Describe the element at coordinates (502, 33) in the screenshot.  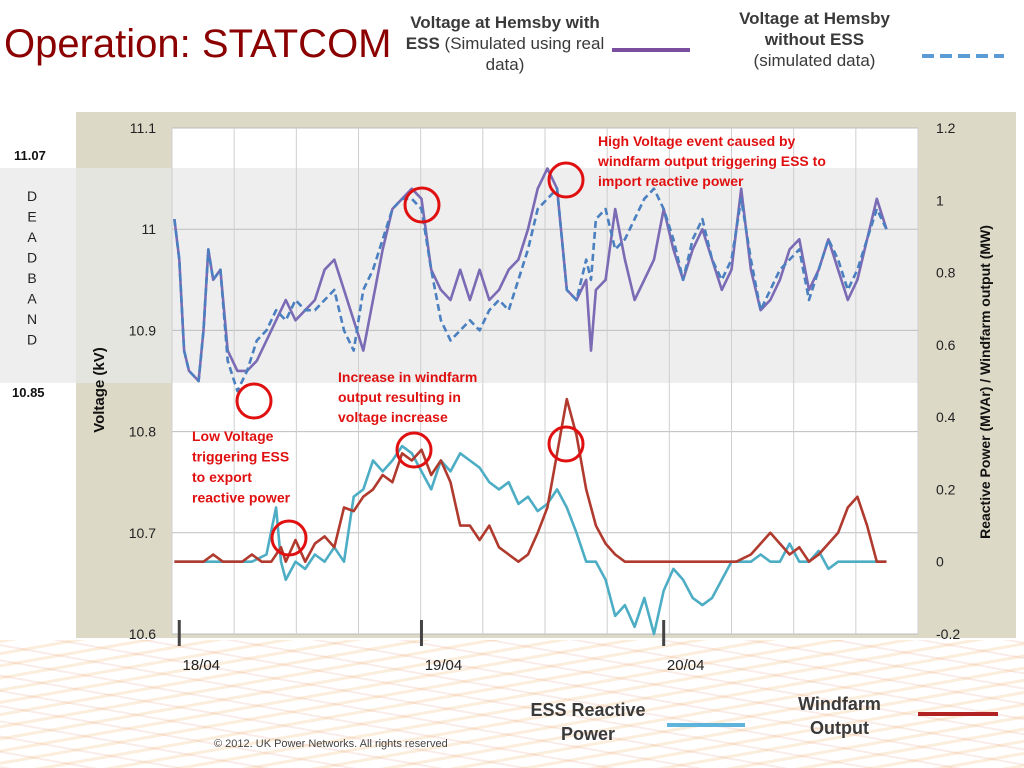
I see `legend-with-ess-title: Voltage at Hemsby with ESS` at that location.